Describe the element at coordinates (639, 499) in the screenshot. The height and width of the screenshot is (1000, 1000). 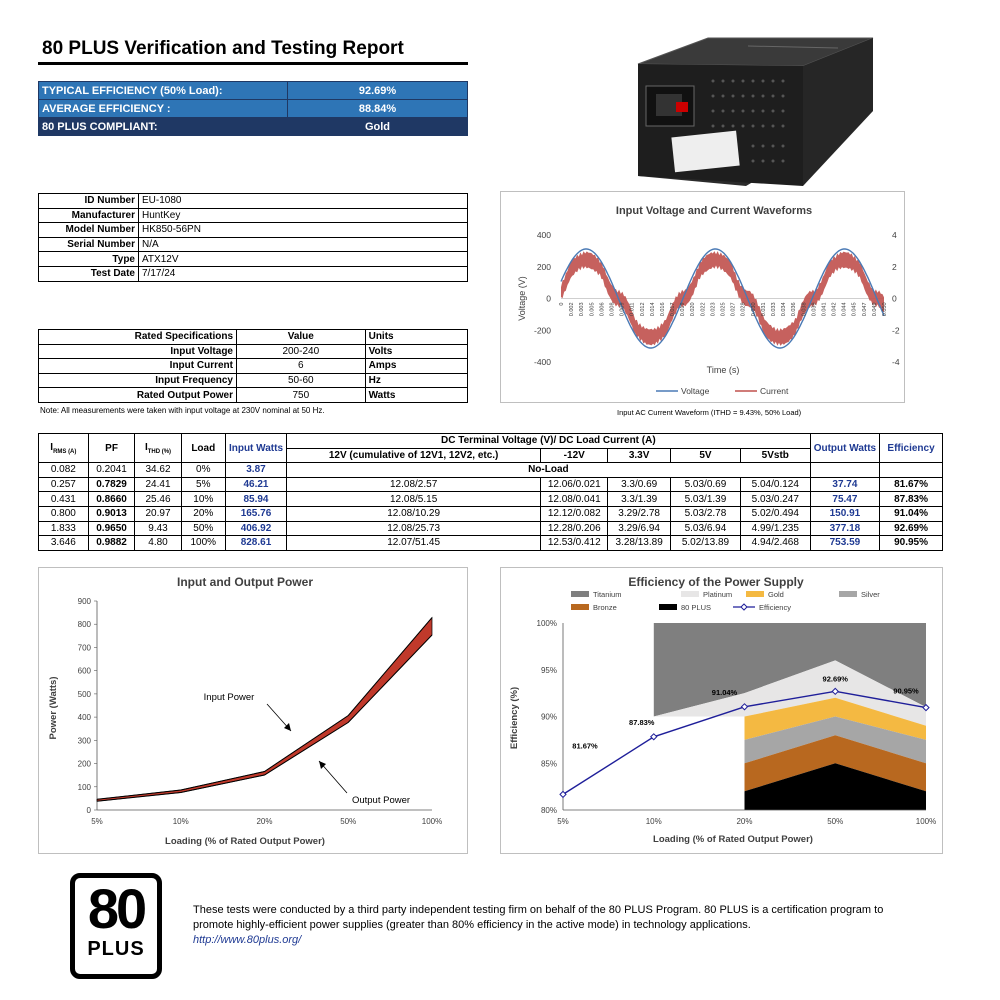
I see `rail-3v3-cell: 3.3/1.39` at that location.